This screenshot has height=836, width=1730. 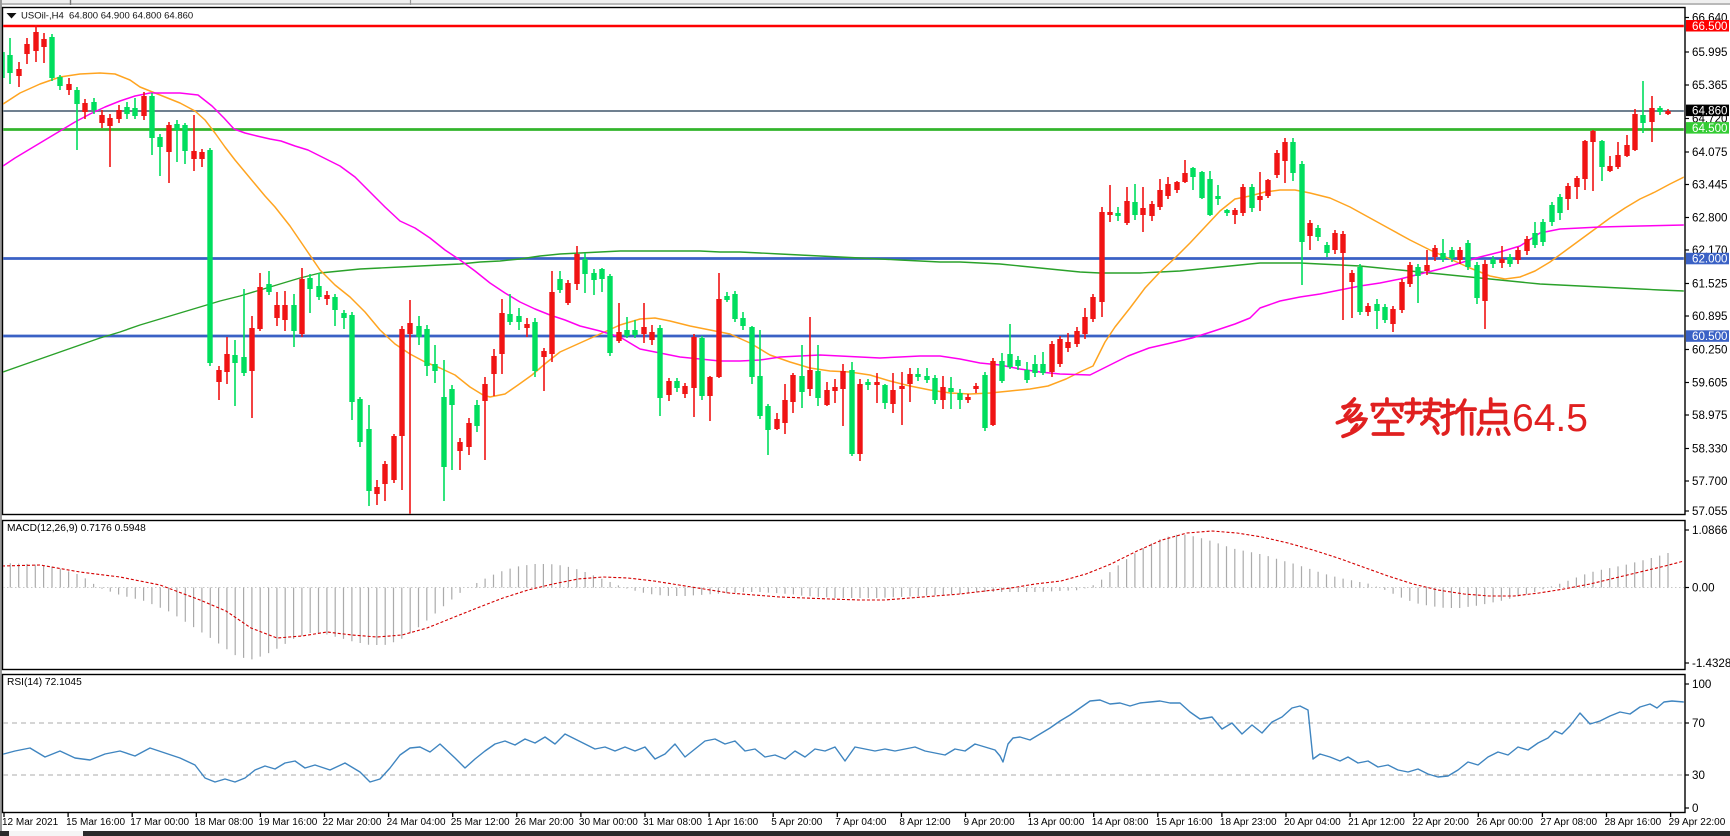 I want to click on svg-text: 29 Apr 22:00, so click(x=1697, y=822).